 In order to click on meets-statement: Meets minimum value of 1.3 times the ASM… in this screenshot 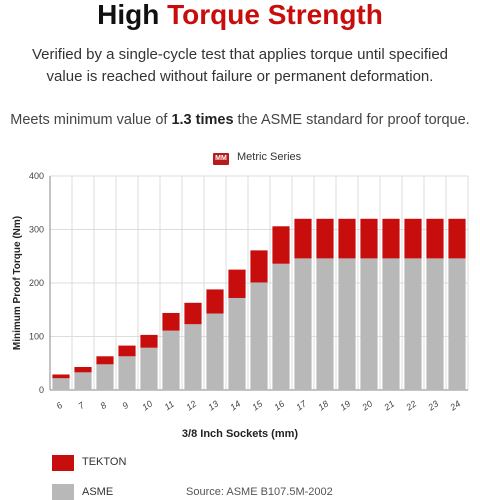, I will do `click(240, 120)`.